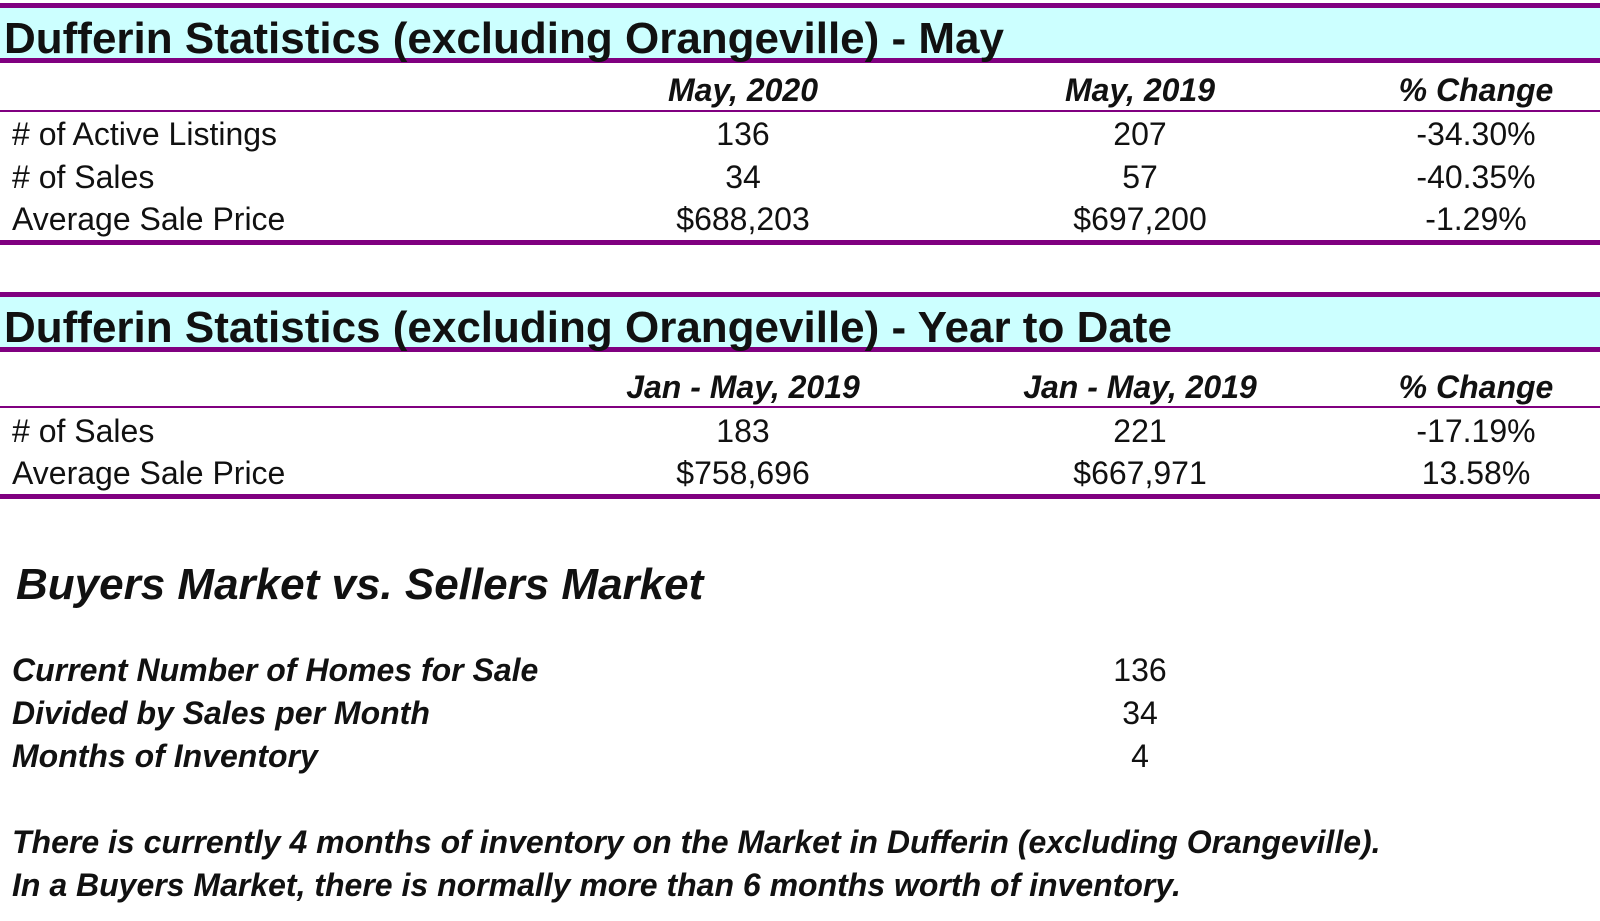 This screenshot has height=921, width=1600. Describe the element at coordinates (275, 670) in the screenshot. I see `market-row-label: Current Number of Homes for Sale` at that location.